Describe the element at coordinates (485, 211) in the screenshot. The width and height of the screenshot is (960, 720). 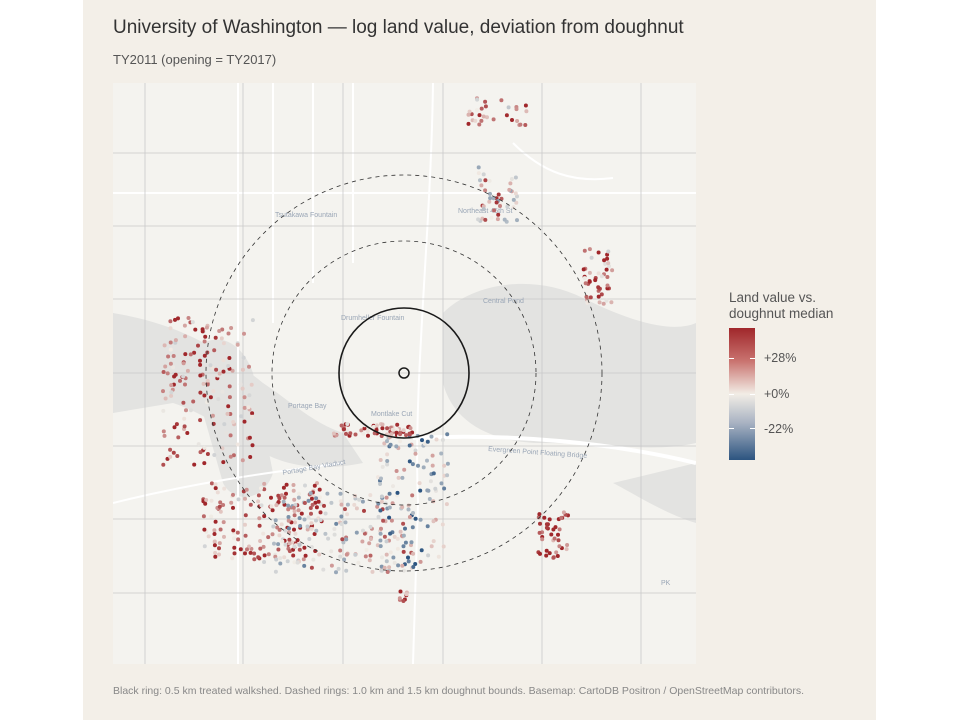
I see `label-ne45: Northeast 45th St` at that location.